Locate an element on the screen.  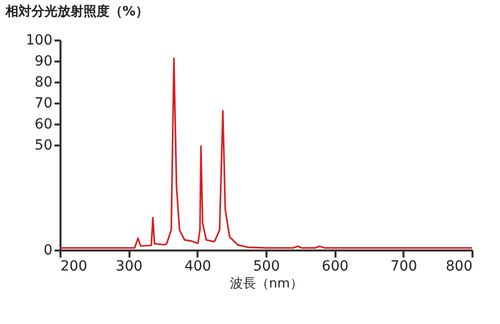
x-tick-label: 700 is located at coordinates (404, 266).